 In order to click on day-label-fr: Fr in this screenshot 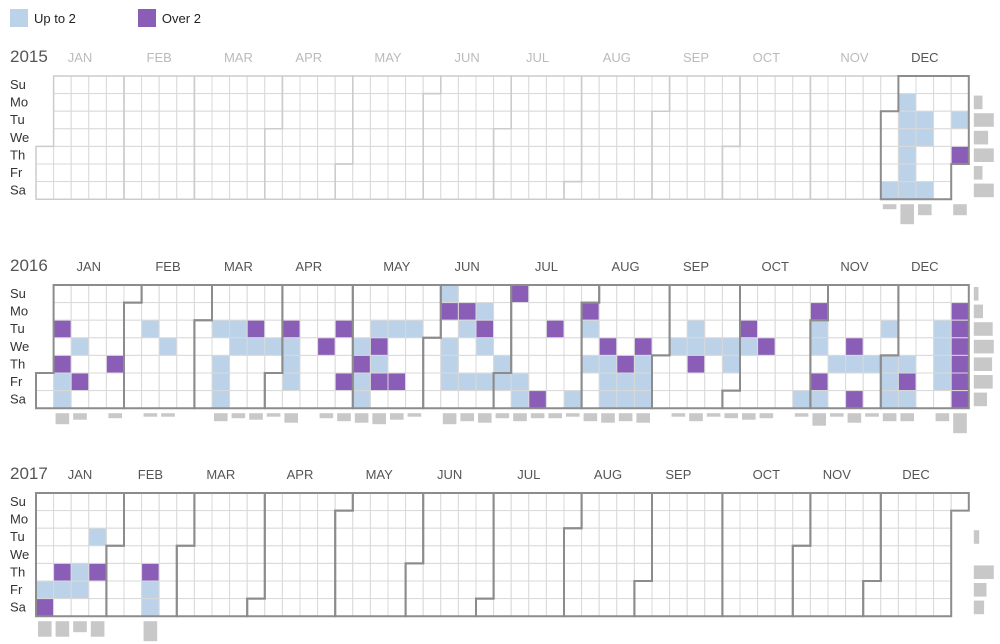, I will do `click(16, 381)`.